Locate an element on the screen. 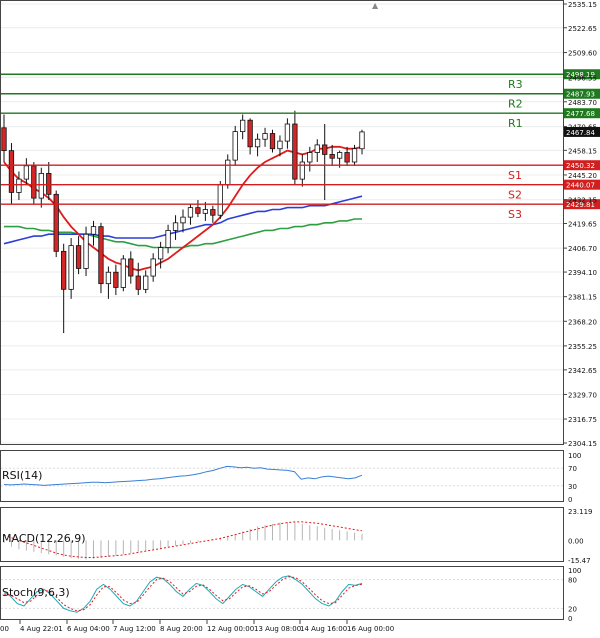 The width and height of the screenshot is (600, 638). current-price-label: 2467.84 is located at coordinates (580, 133).